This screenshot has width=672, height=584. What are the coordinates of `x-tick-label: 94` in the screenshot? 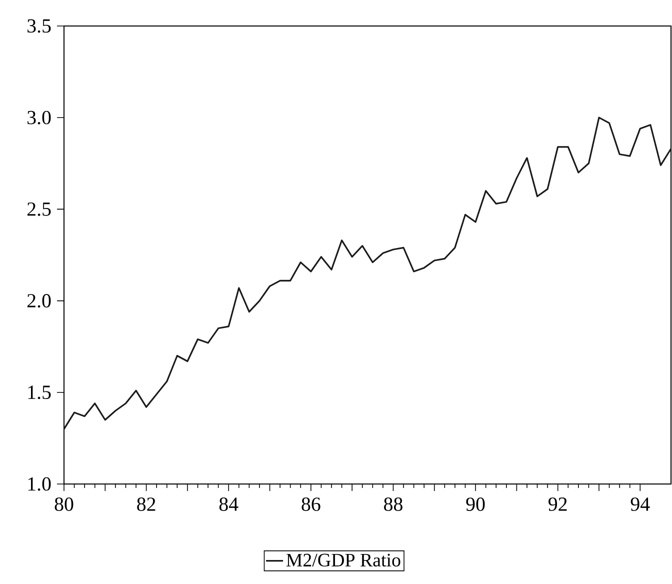 It's located at (640, 504).